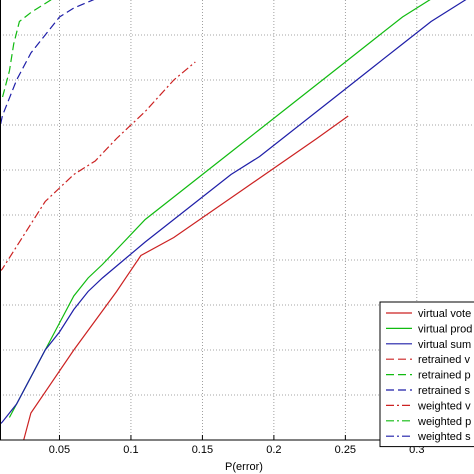 Image resolution: width=474 pixels, height=474 pixels. Describe the element at coordinates (202, 450) in the screenshot. I see `x-tick-label: 0.15` at that location.